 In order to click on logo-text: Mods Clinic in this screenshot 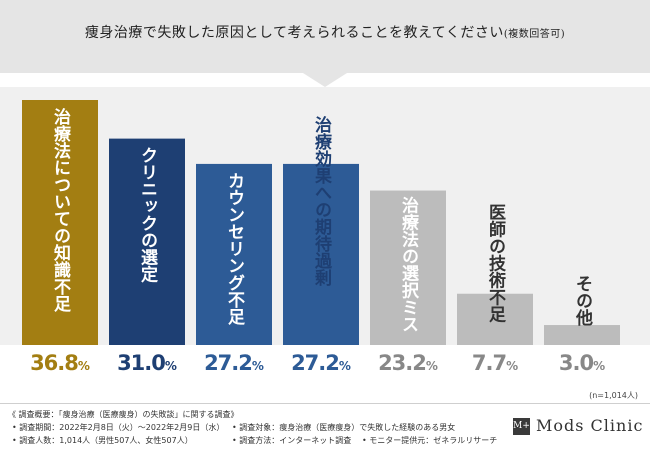, I will do `click(590, 425)`.